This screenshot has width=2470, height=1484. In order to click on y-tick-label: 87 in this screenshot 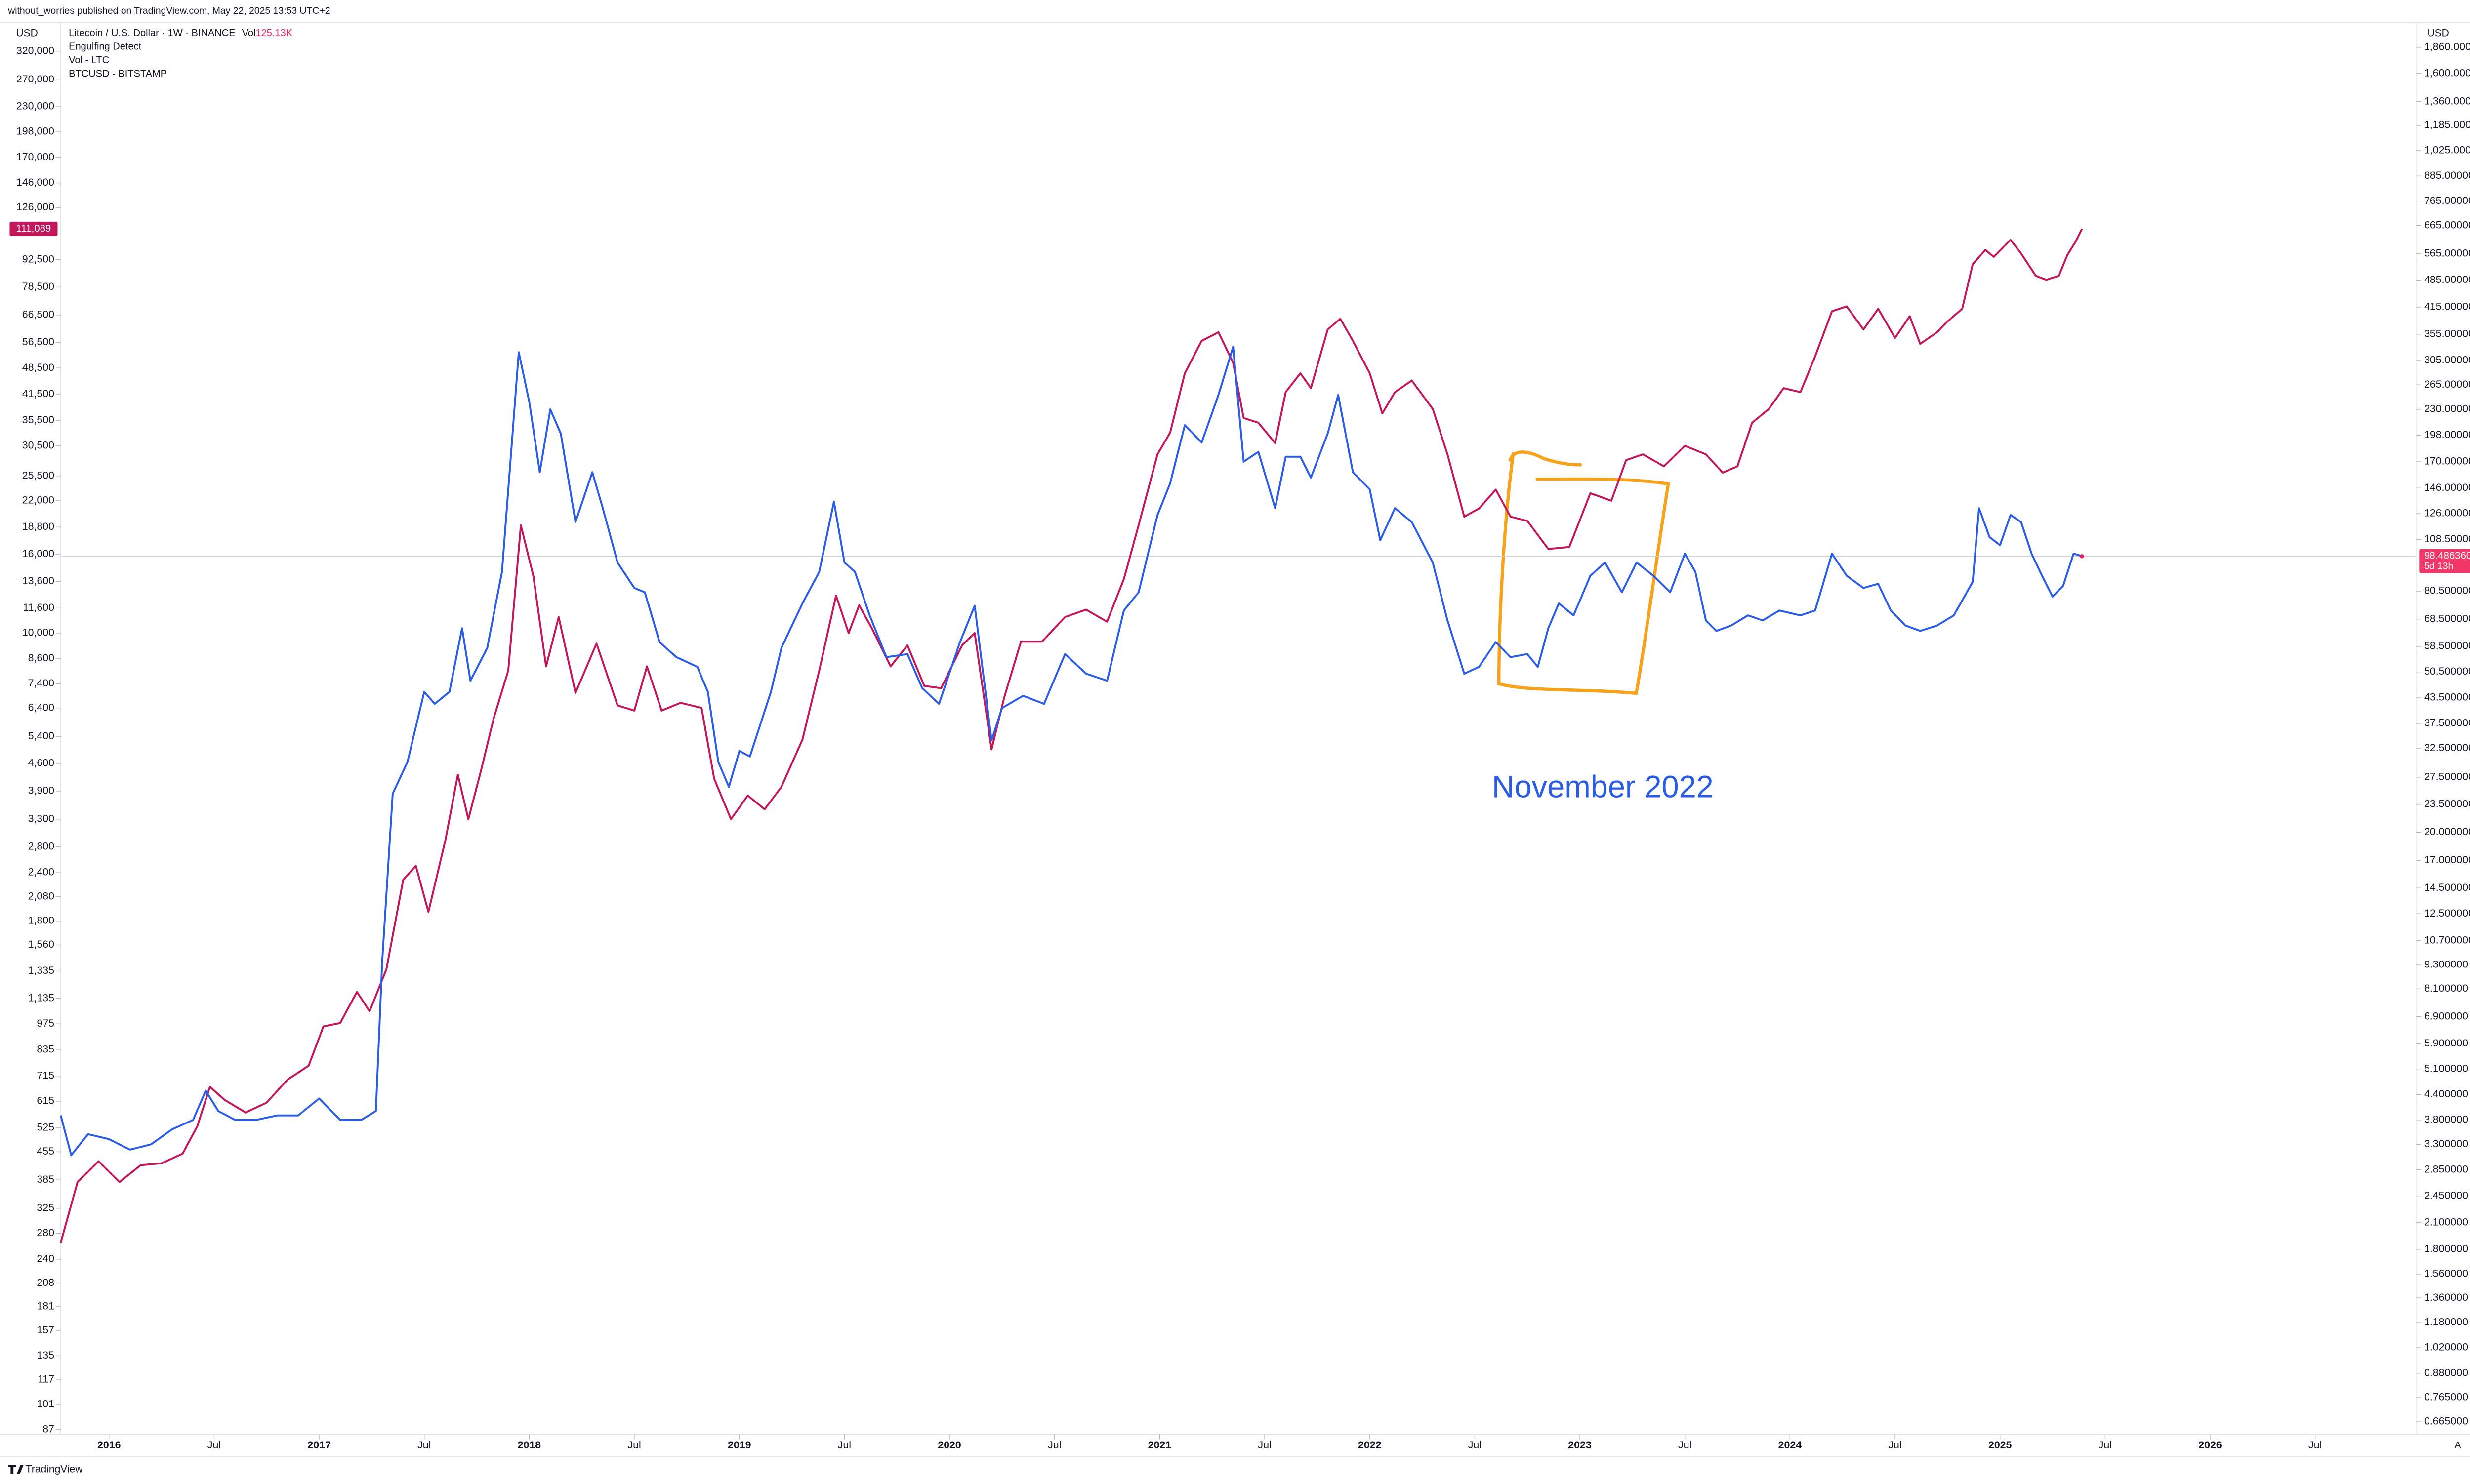, I will do `click(48, 1429)`.